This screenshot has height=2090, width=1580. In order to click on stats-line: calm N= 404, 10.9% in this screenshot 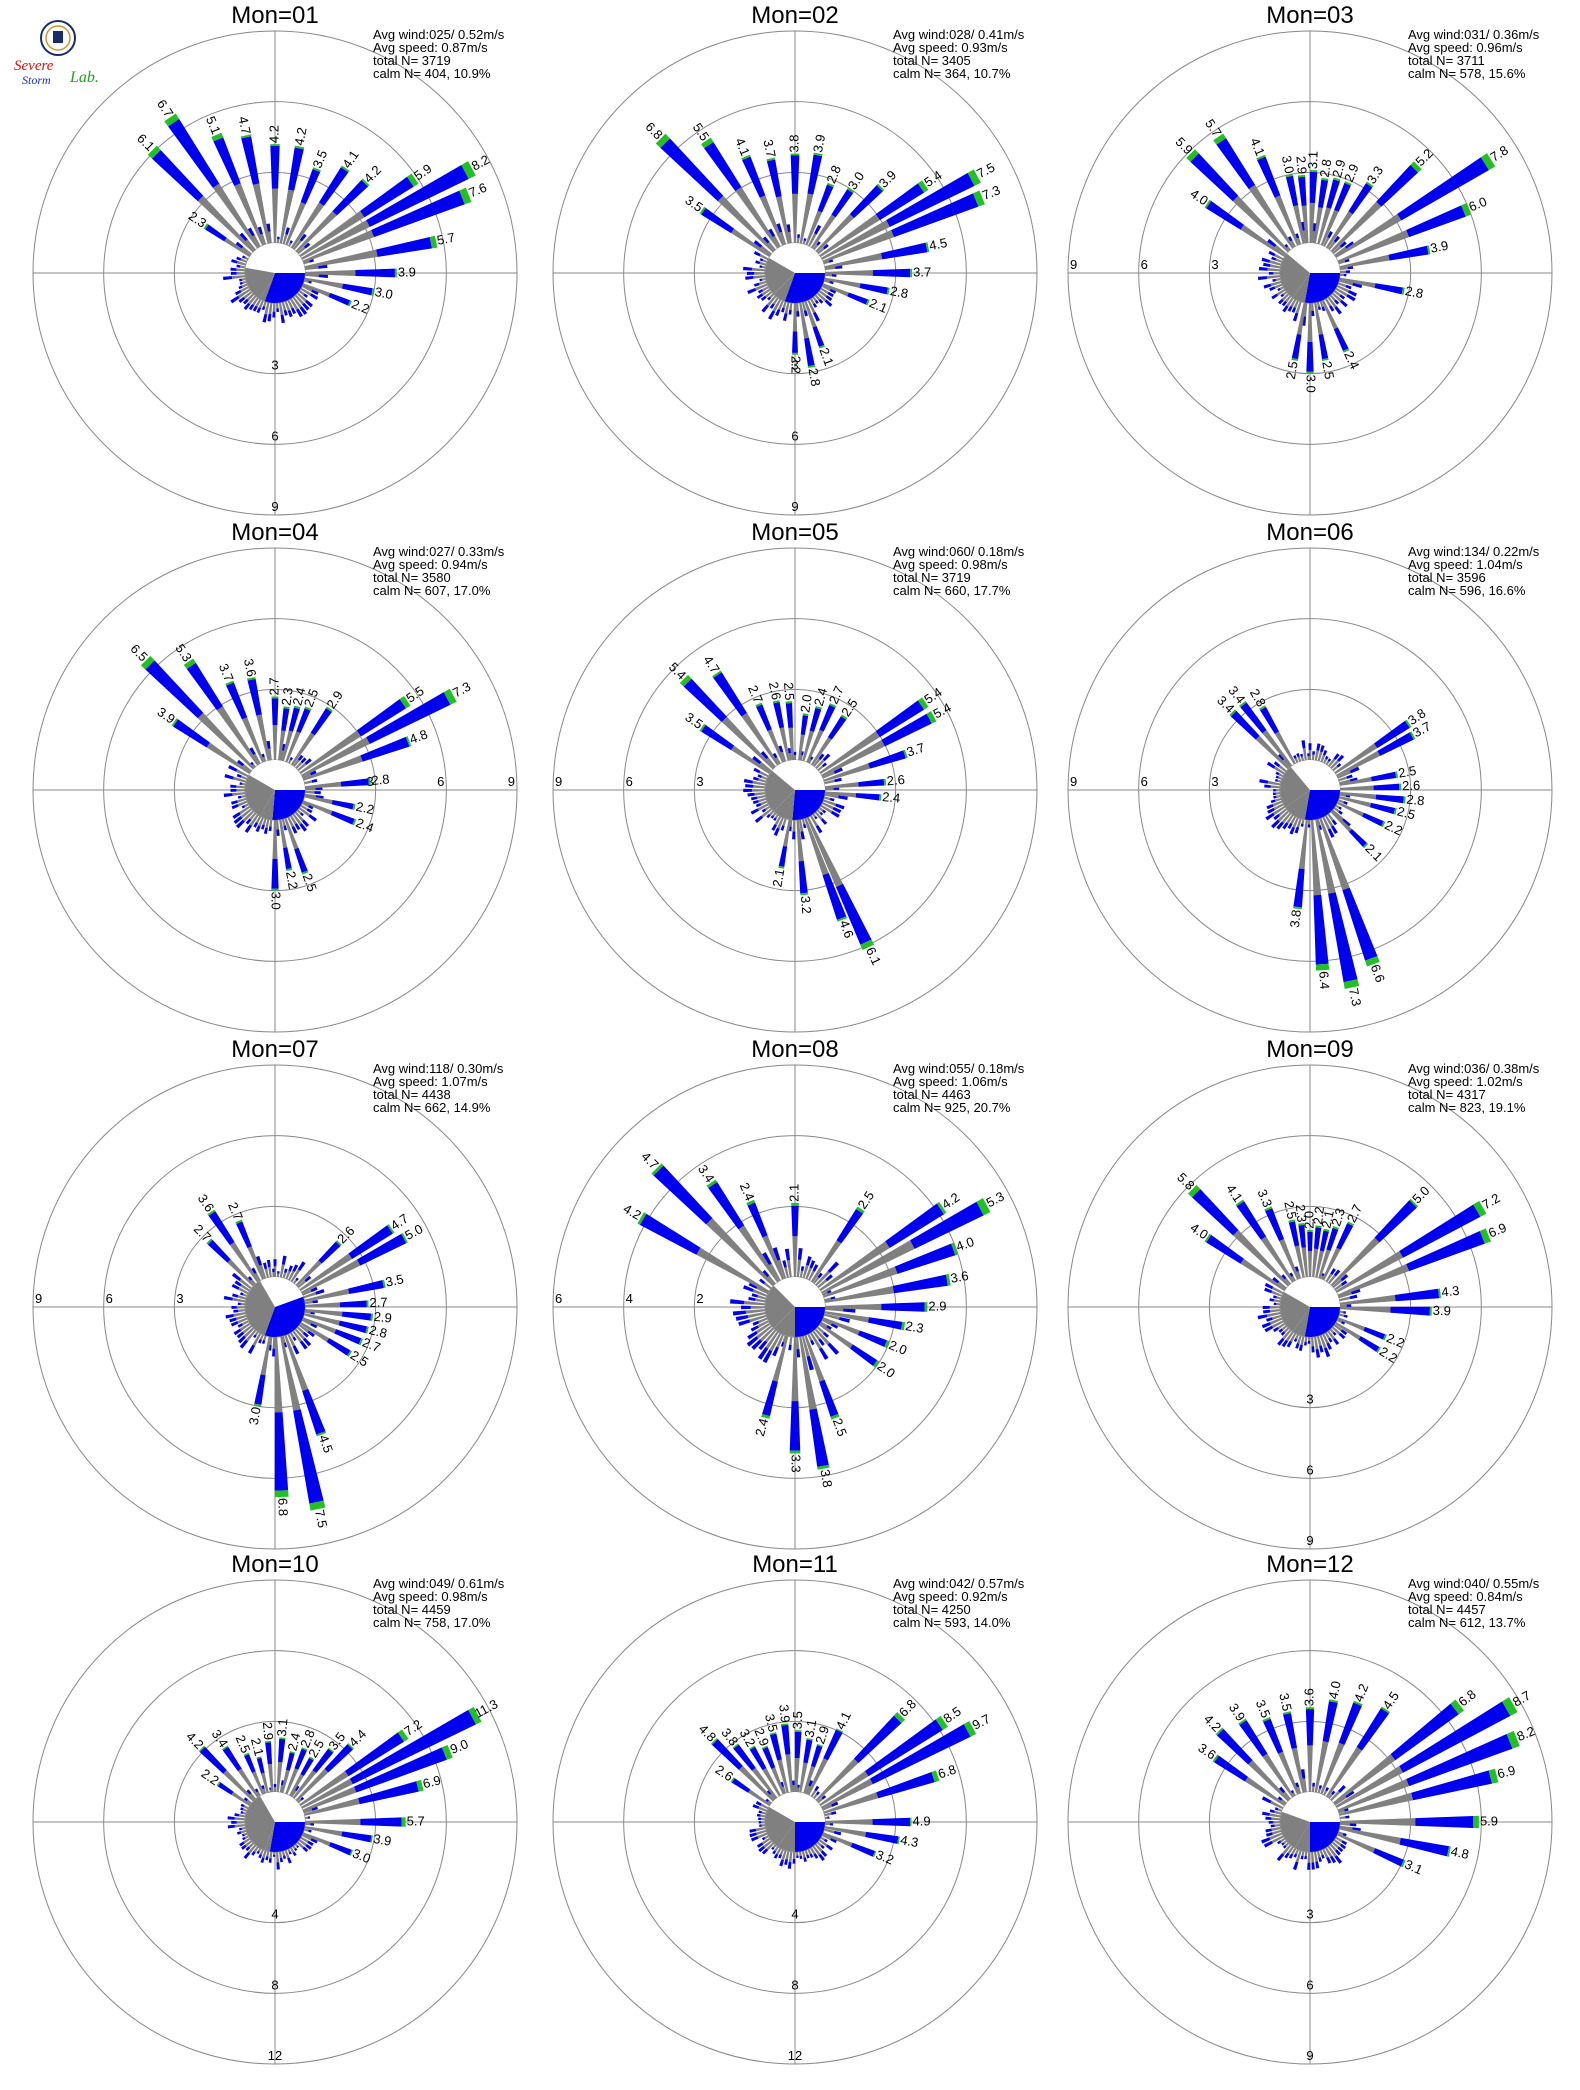, I will do `click(432, 73)`.